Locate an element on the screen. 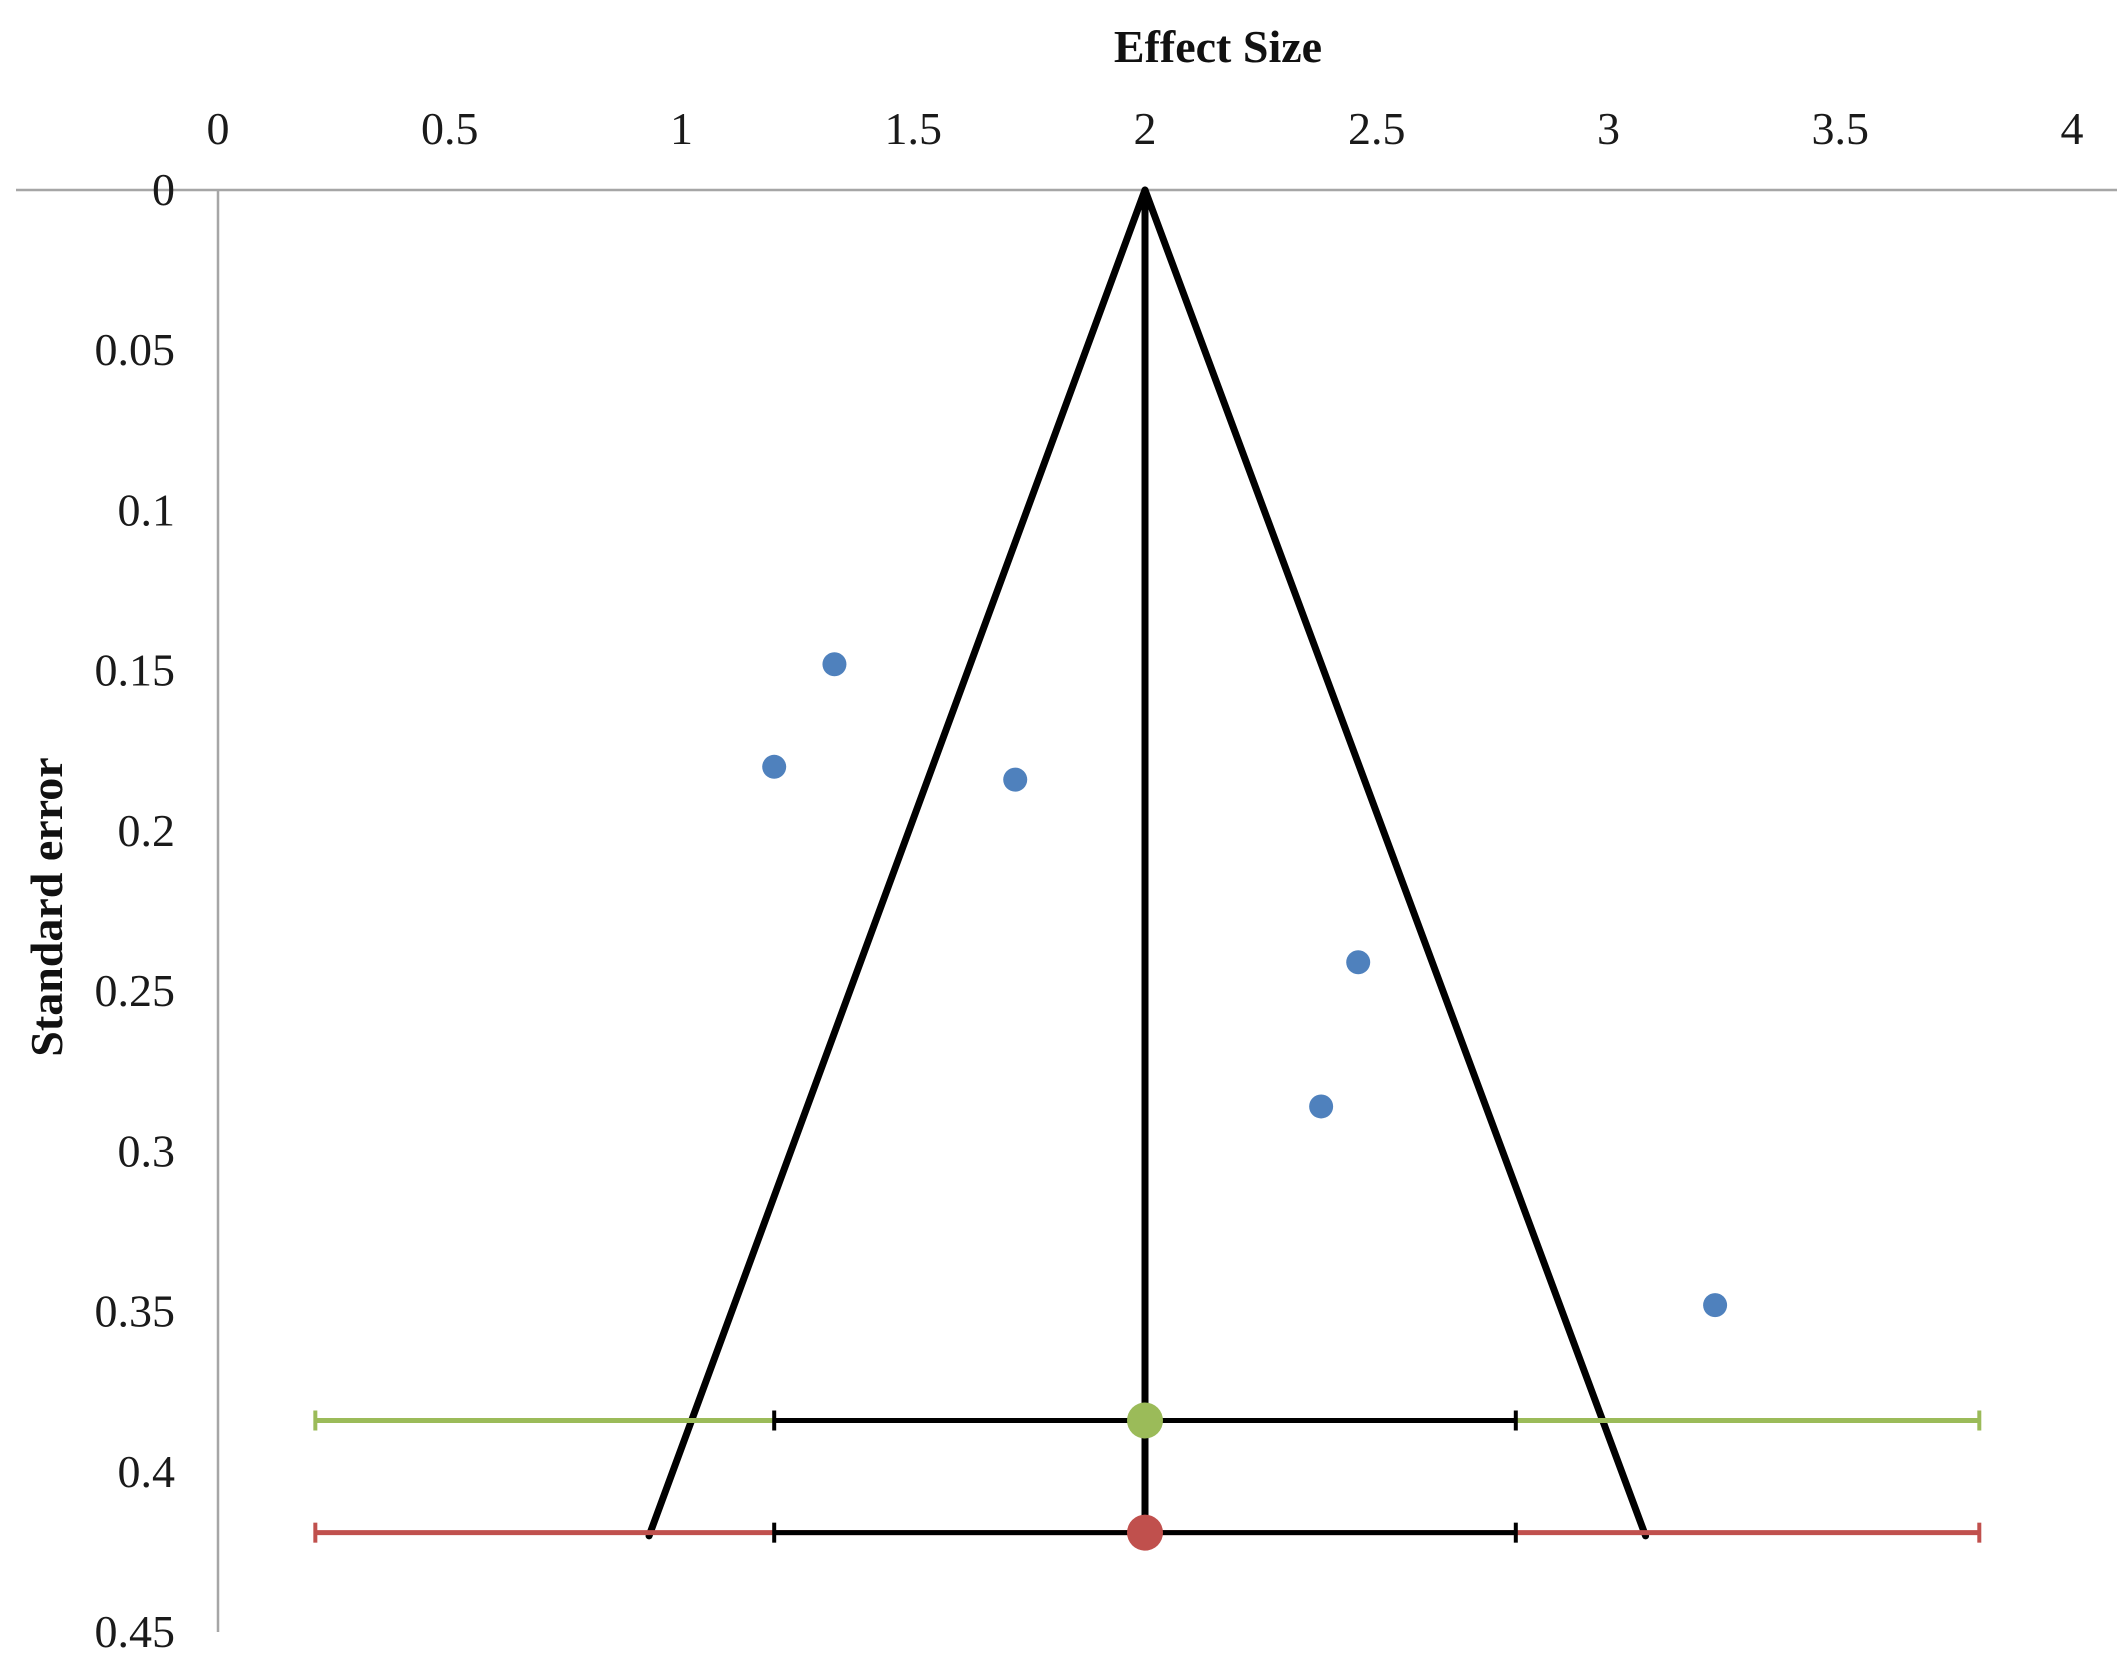  y-tick-label: 0.15 is located at coordinates (135, 670).